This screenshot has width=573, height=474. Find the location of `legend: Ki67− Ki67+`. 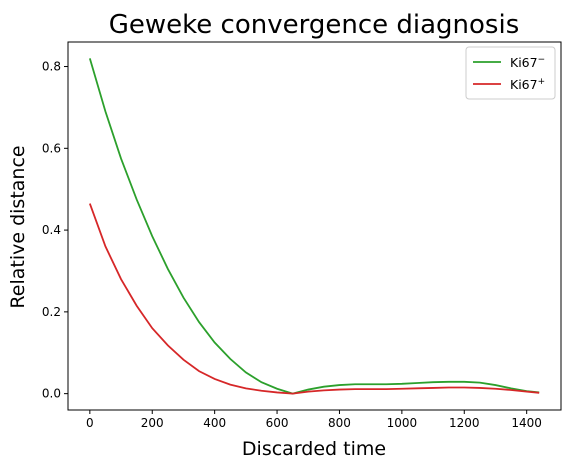

legend: Ki67− Ki67+ is located at coordinates (510, 73).